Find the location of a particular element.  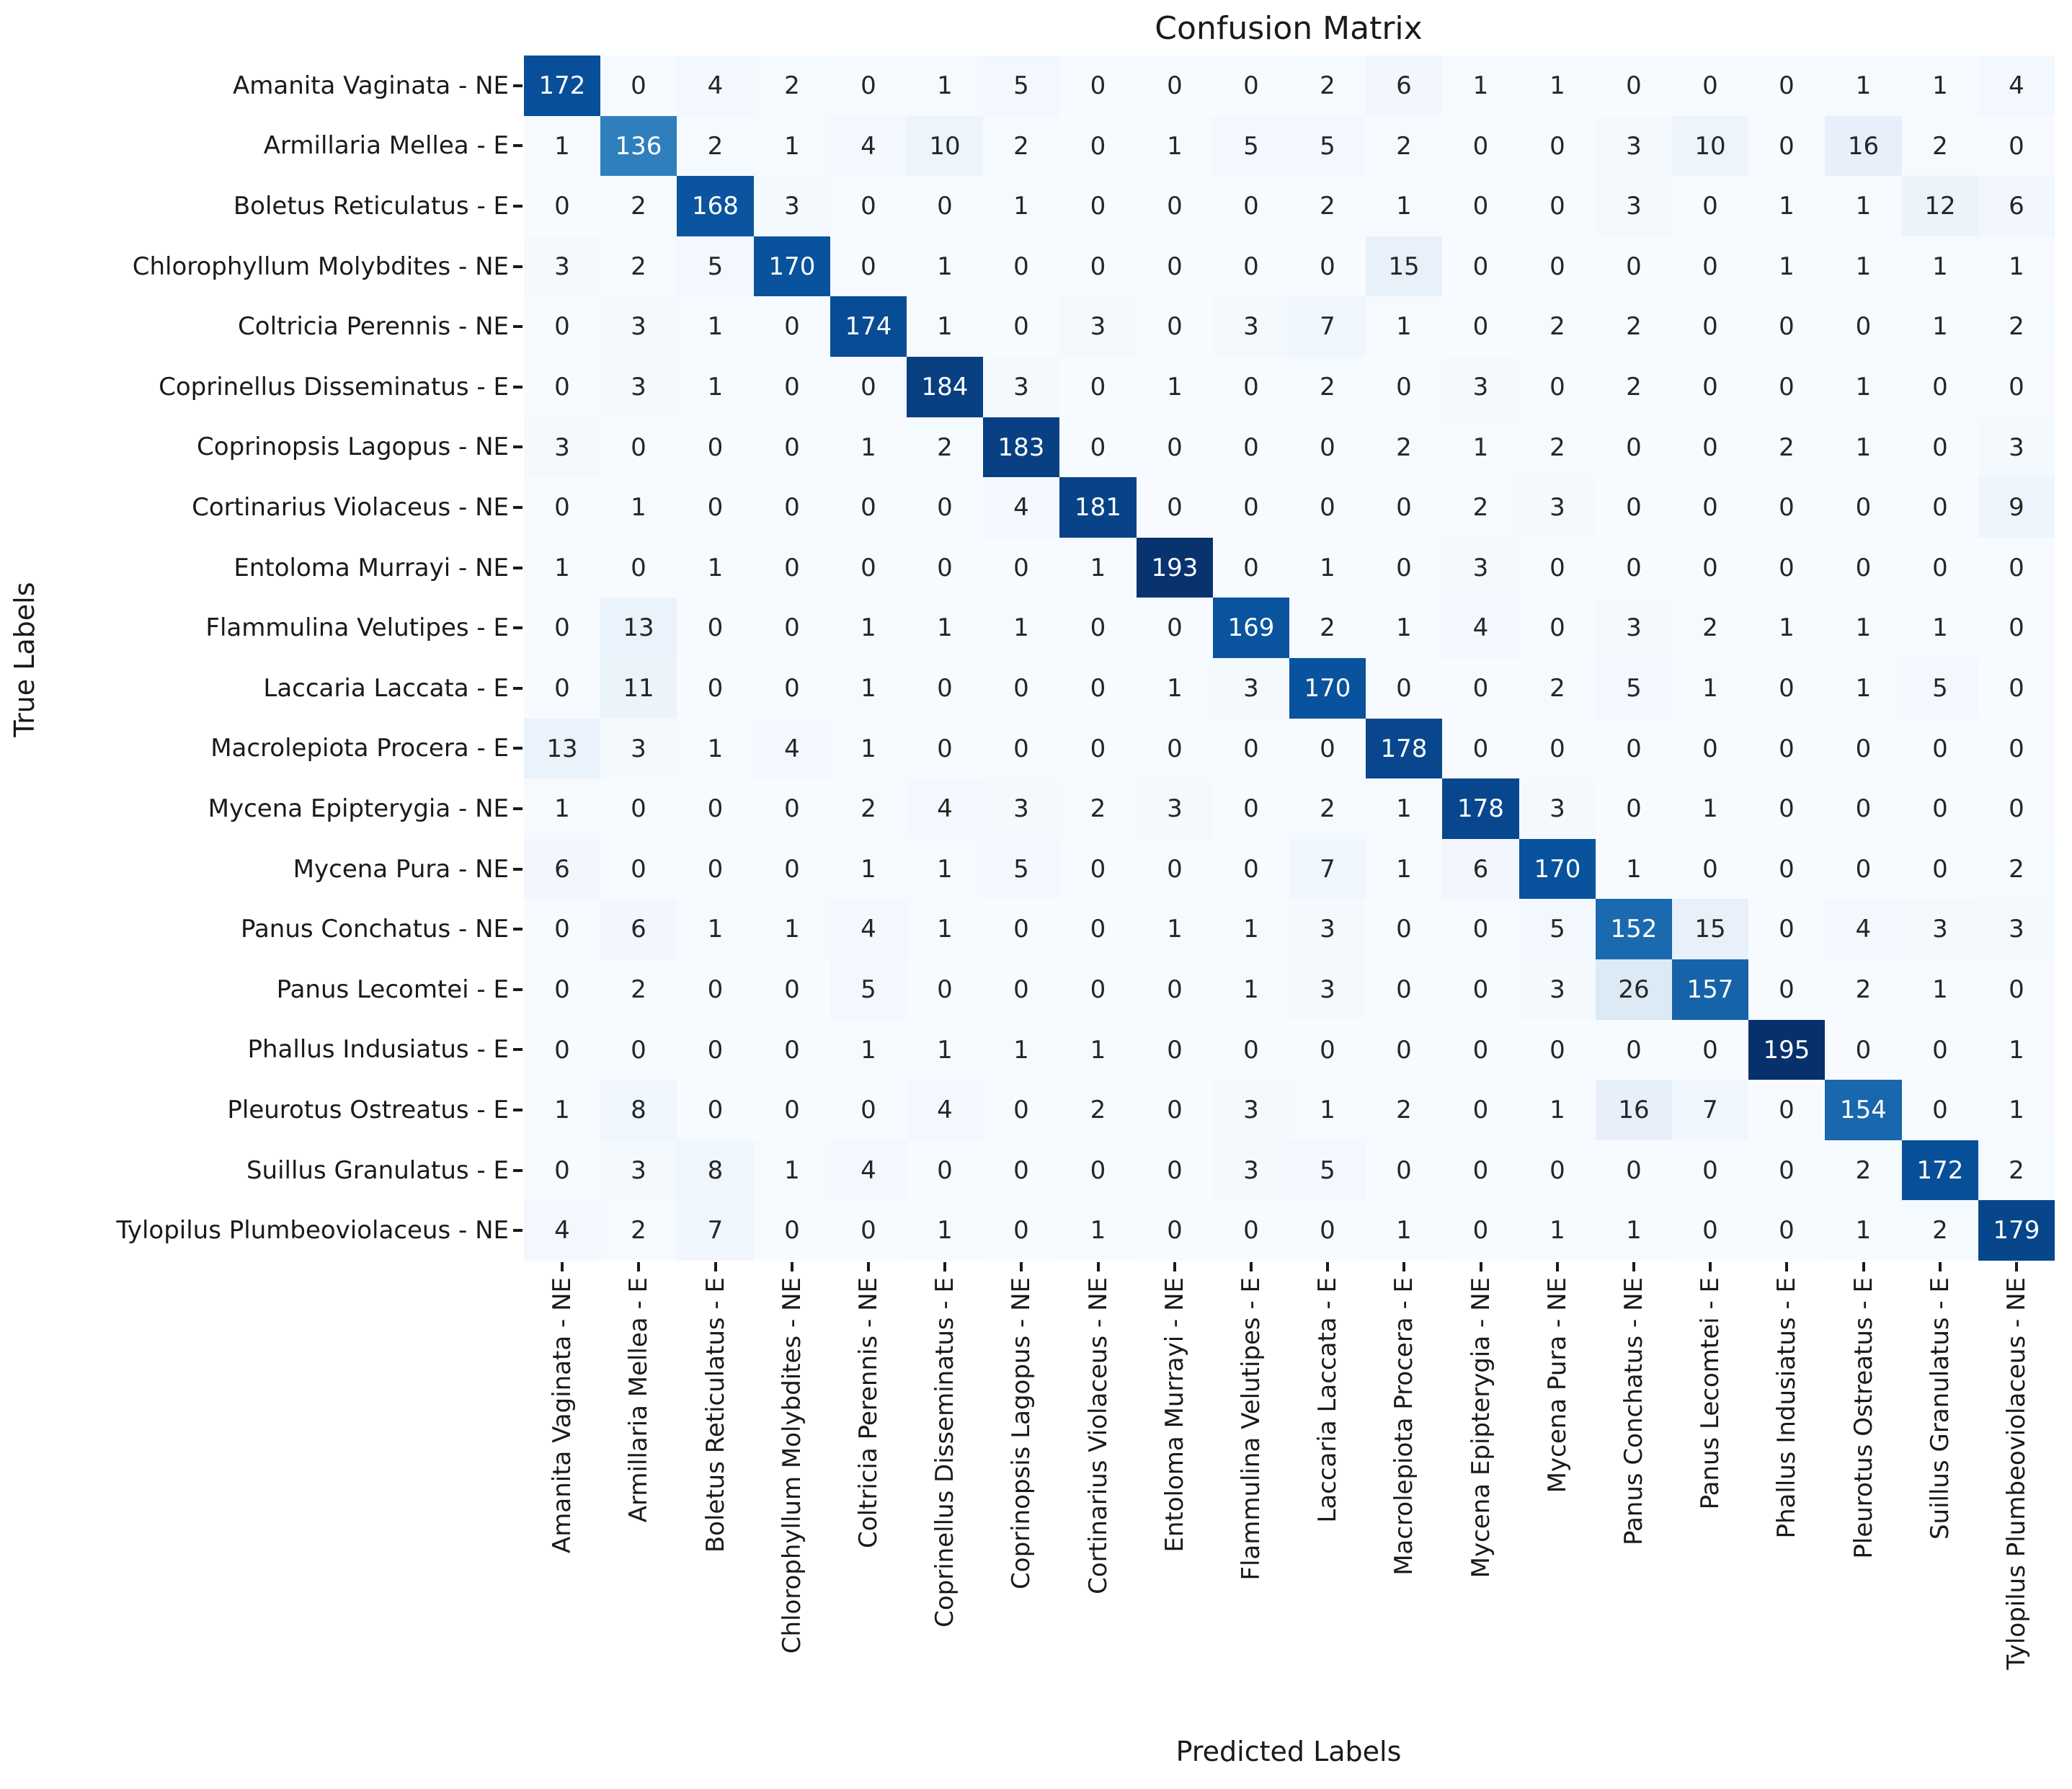

heatmap-cell: 26 is located at coordinates (1634, 989).